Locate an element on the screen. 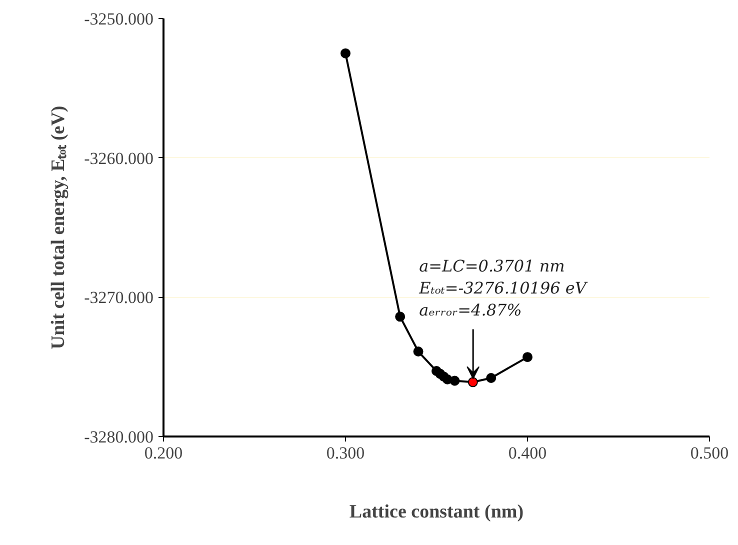  y-tick-label: -3260.000 is located at coordinates (119, 158).